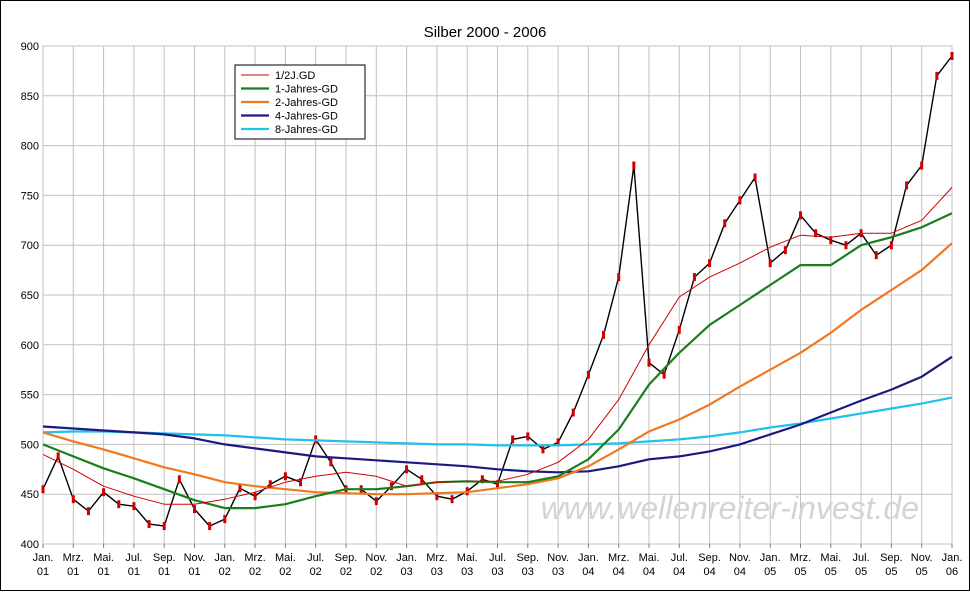  I want to click on y-tick-label: 550, so click(30, 396).